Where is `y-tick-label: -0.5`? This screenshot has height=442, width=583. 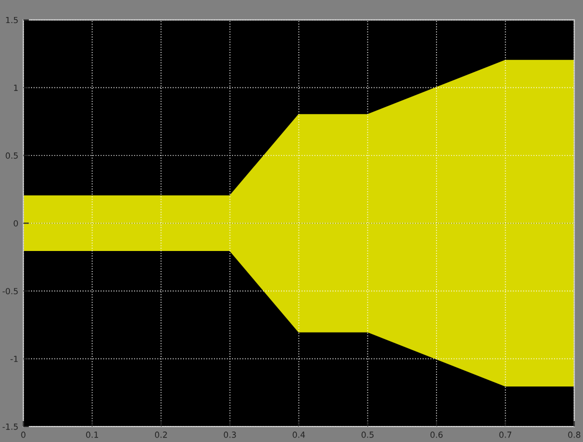 y-tick-label: -0.5 is located at coordinates (10, 291).